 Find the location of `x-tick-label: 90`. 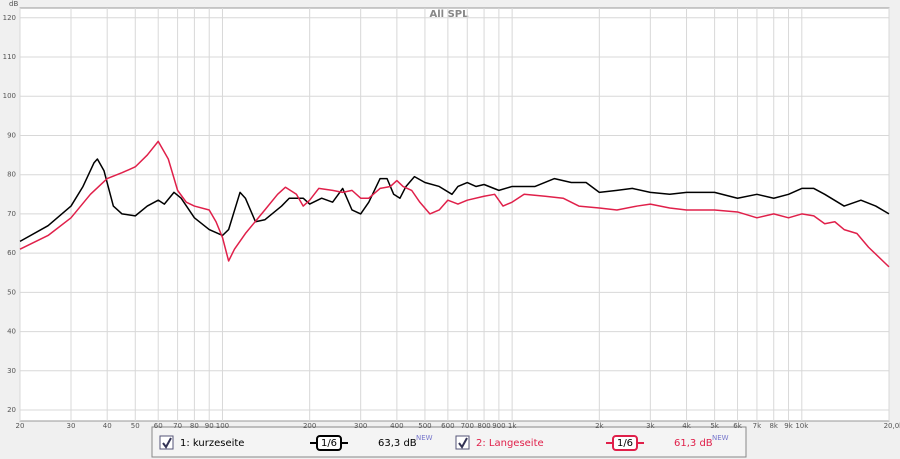

x-tick-label: 90 is located at coordinates (209, 426).